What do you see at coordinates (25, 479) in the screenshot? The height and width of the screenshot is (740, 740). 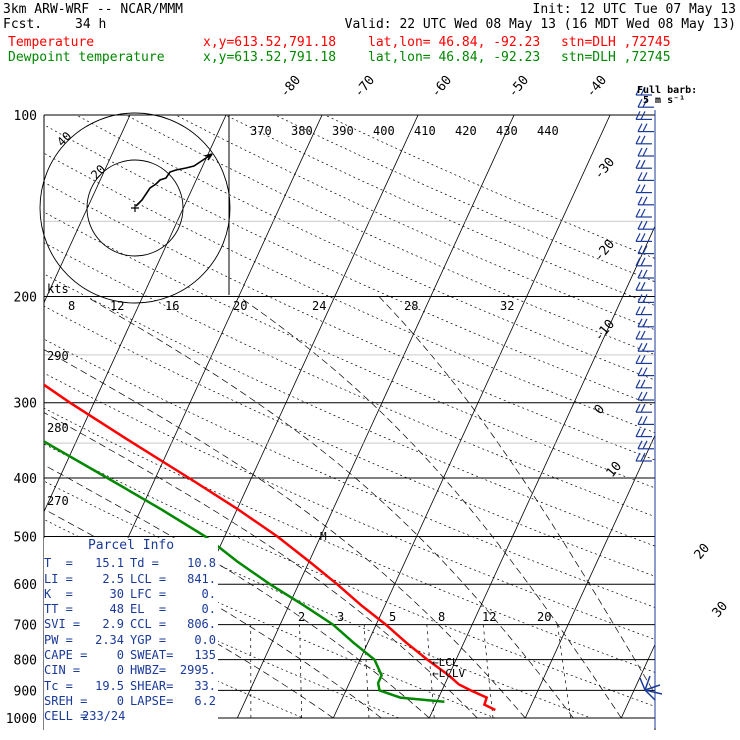 I see `pressure-label: 400` at bounding box center [25, 479].